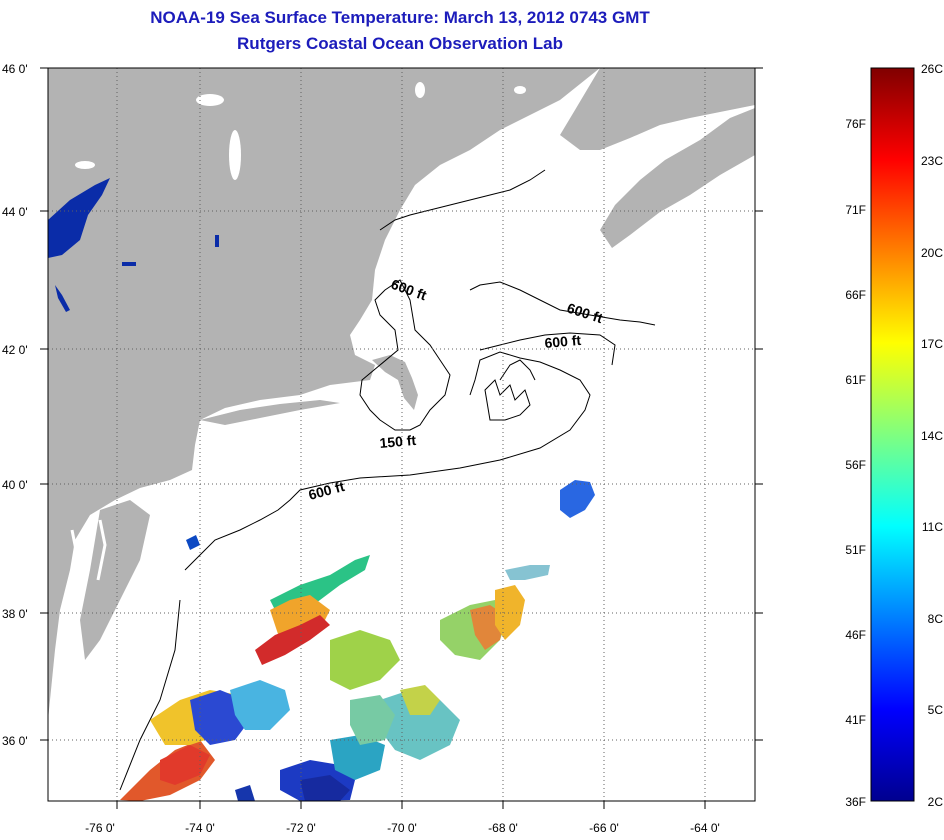 The image size is (944, 840). What do you see at coordinates (677, 178) in the screenshot?
I see `land-nova-scotia` at bounding box center [677, 178].